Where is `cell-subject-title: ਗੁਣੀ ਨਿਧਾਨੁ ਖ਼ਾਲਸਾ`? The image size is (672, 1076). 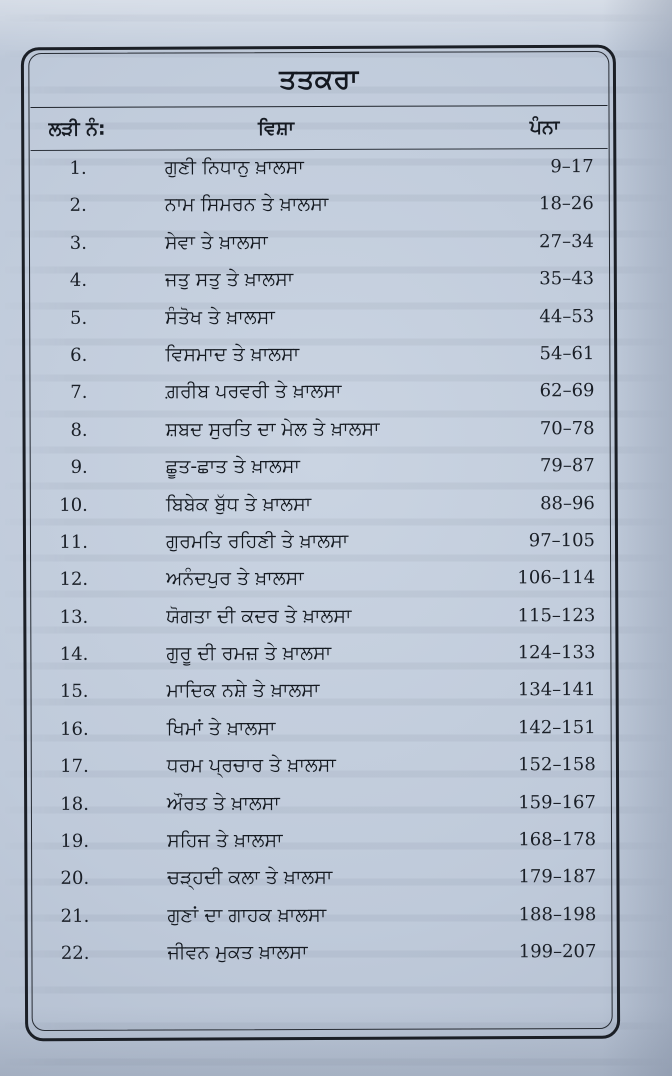 cell-subject-title: ਗੁਣੀ ਨਿਧਾਨੁ ਖ਼ਾਲਸਾ is located at coordinates (234, 167).